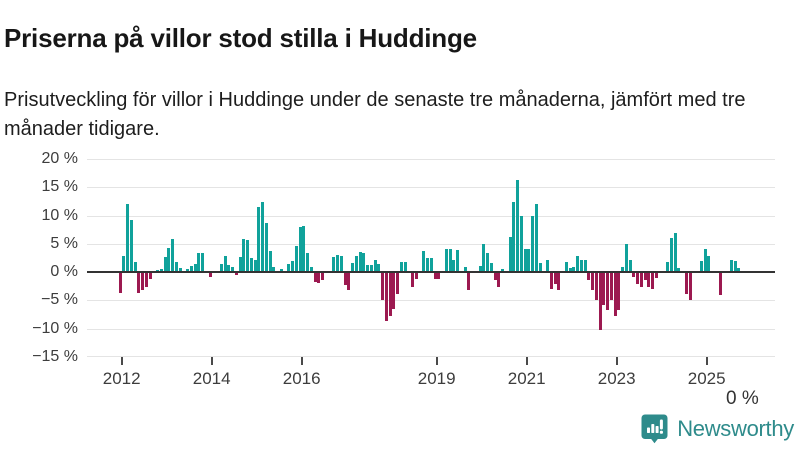 This screenshot has height=450, width=800. What do you see at coordinates (55, 356) in the screenshot?
I see `y-axis-tick-label: −15 %` at bounding box center [55, 356].